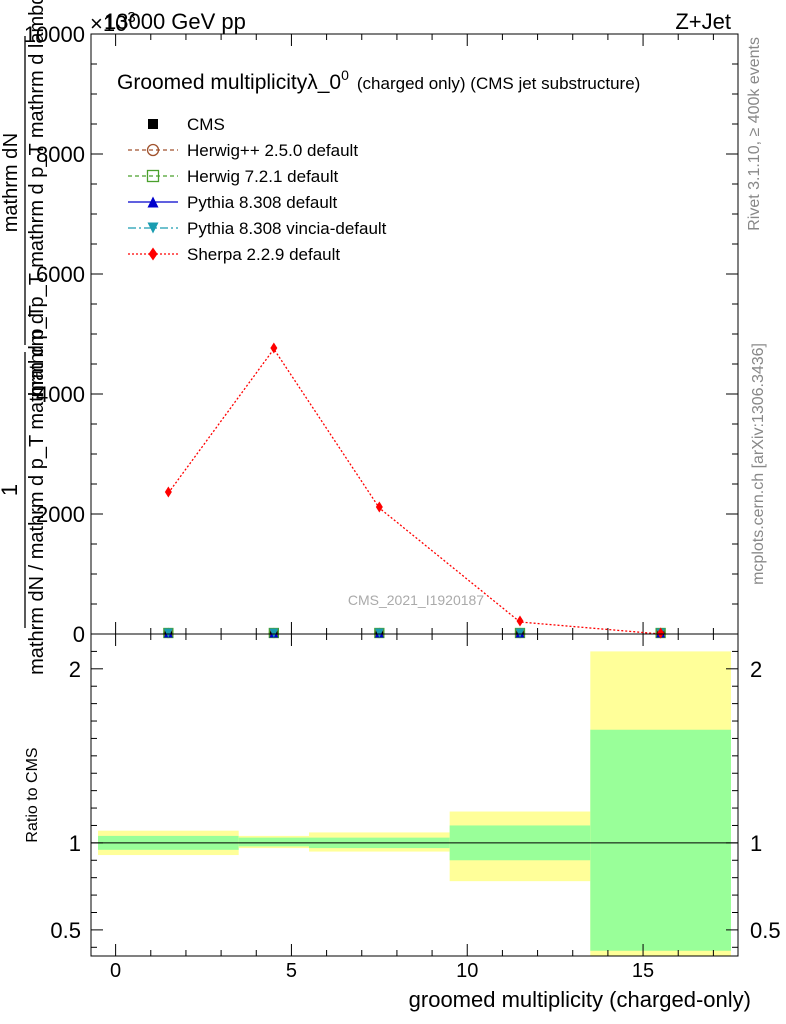 This screenshot has height=1024, width=786. Describe the element at coordinates (580, 999) in the screenshot. I see `x-axis-label: groomed multiplicity (charged-only)` at that location.